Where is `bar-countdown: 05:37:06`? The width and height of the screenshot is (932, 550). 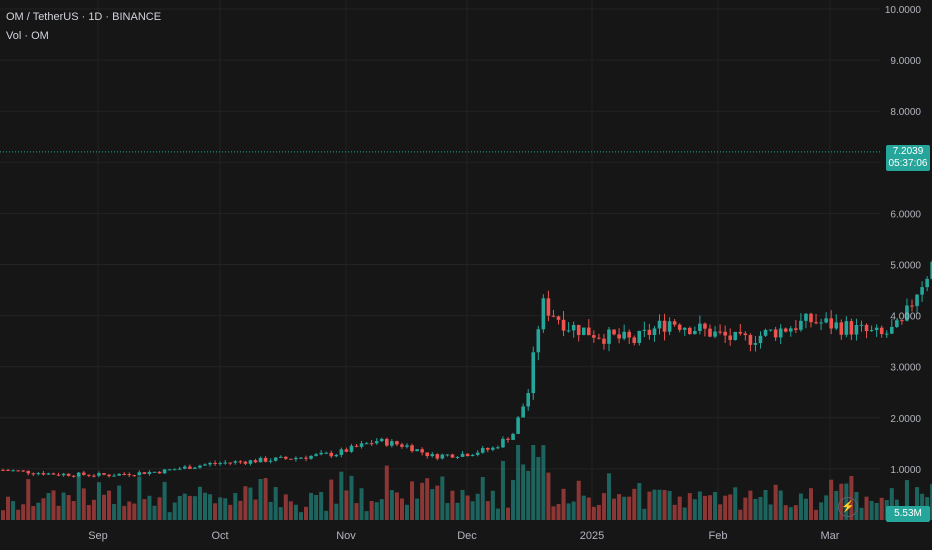
bar-countdown: 05:37:06 is located at coordinates (908, 163).